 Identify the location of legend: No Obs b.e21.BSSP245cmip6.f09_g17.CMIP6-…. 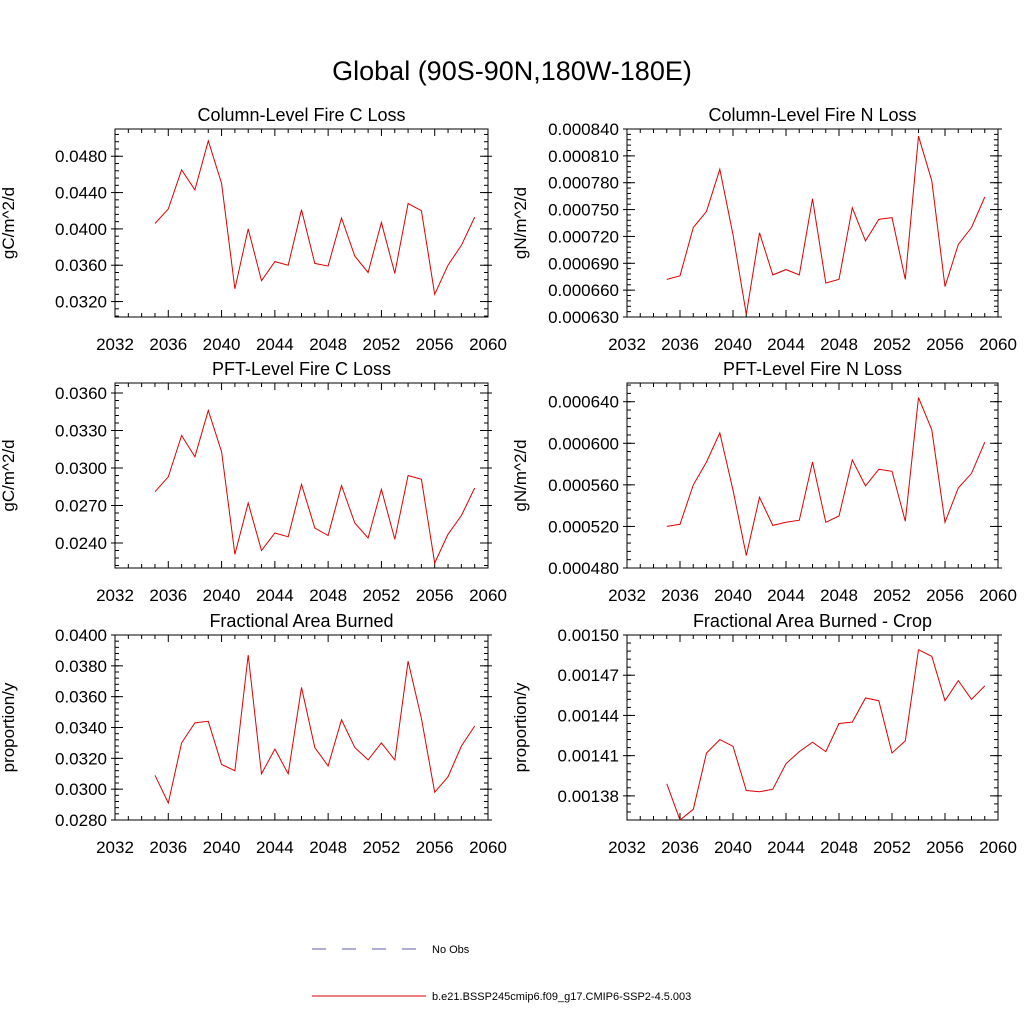
(501, 973).